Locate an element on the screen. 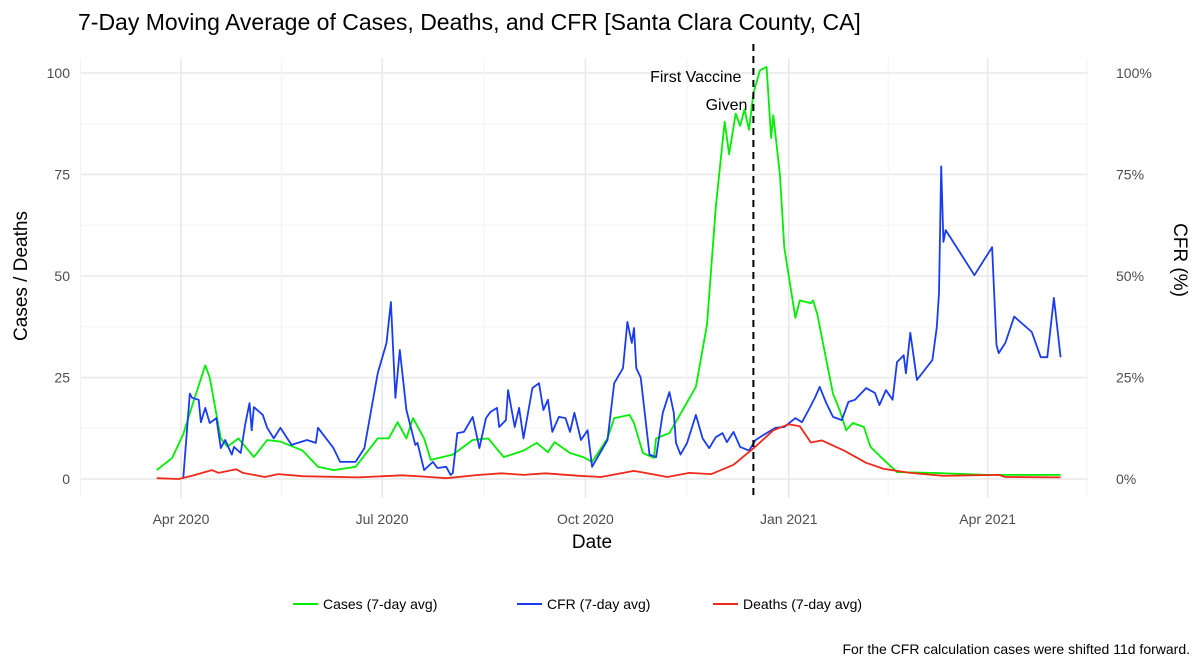 The height and width of the screenshot is (670, 1200). x-tick-label: Jul 2020 is located at coordinates (382, 519).